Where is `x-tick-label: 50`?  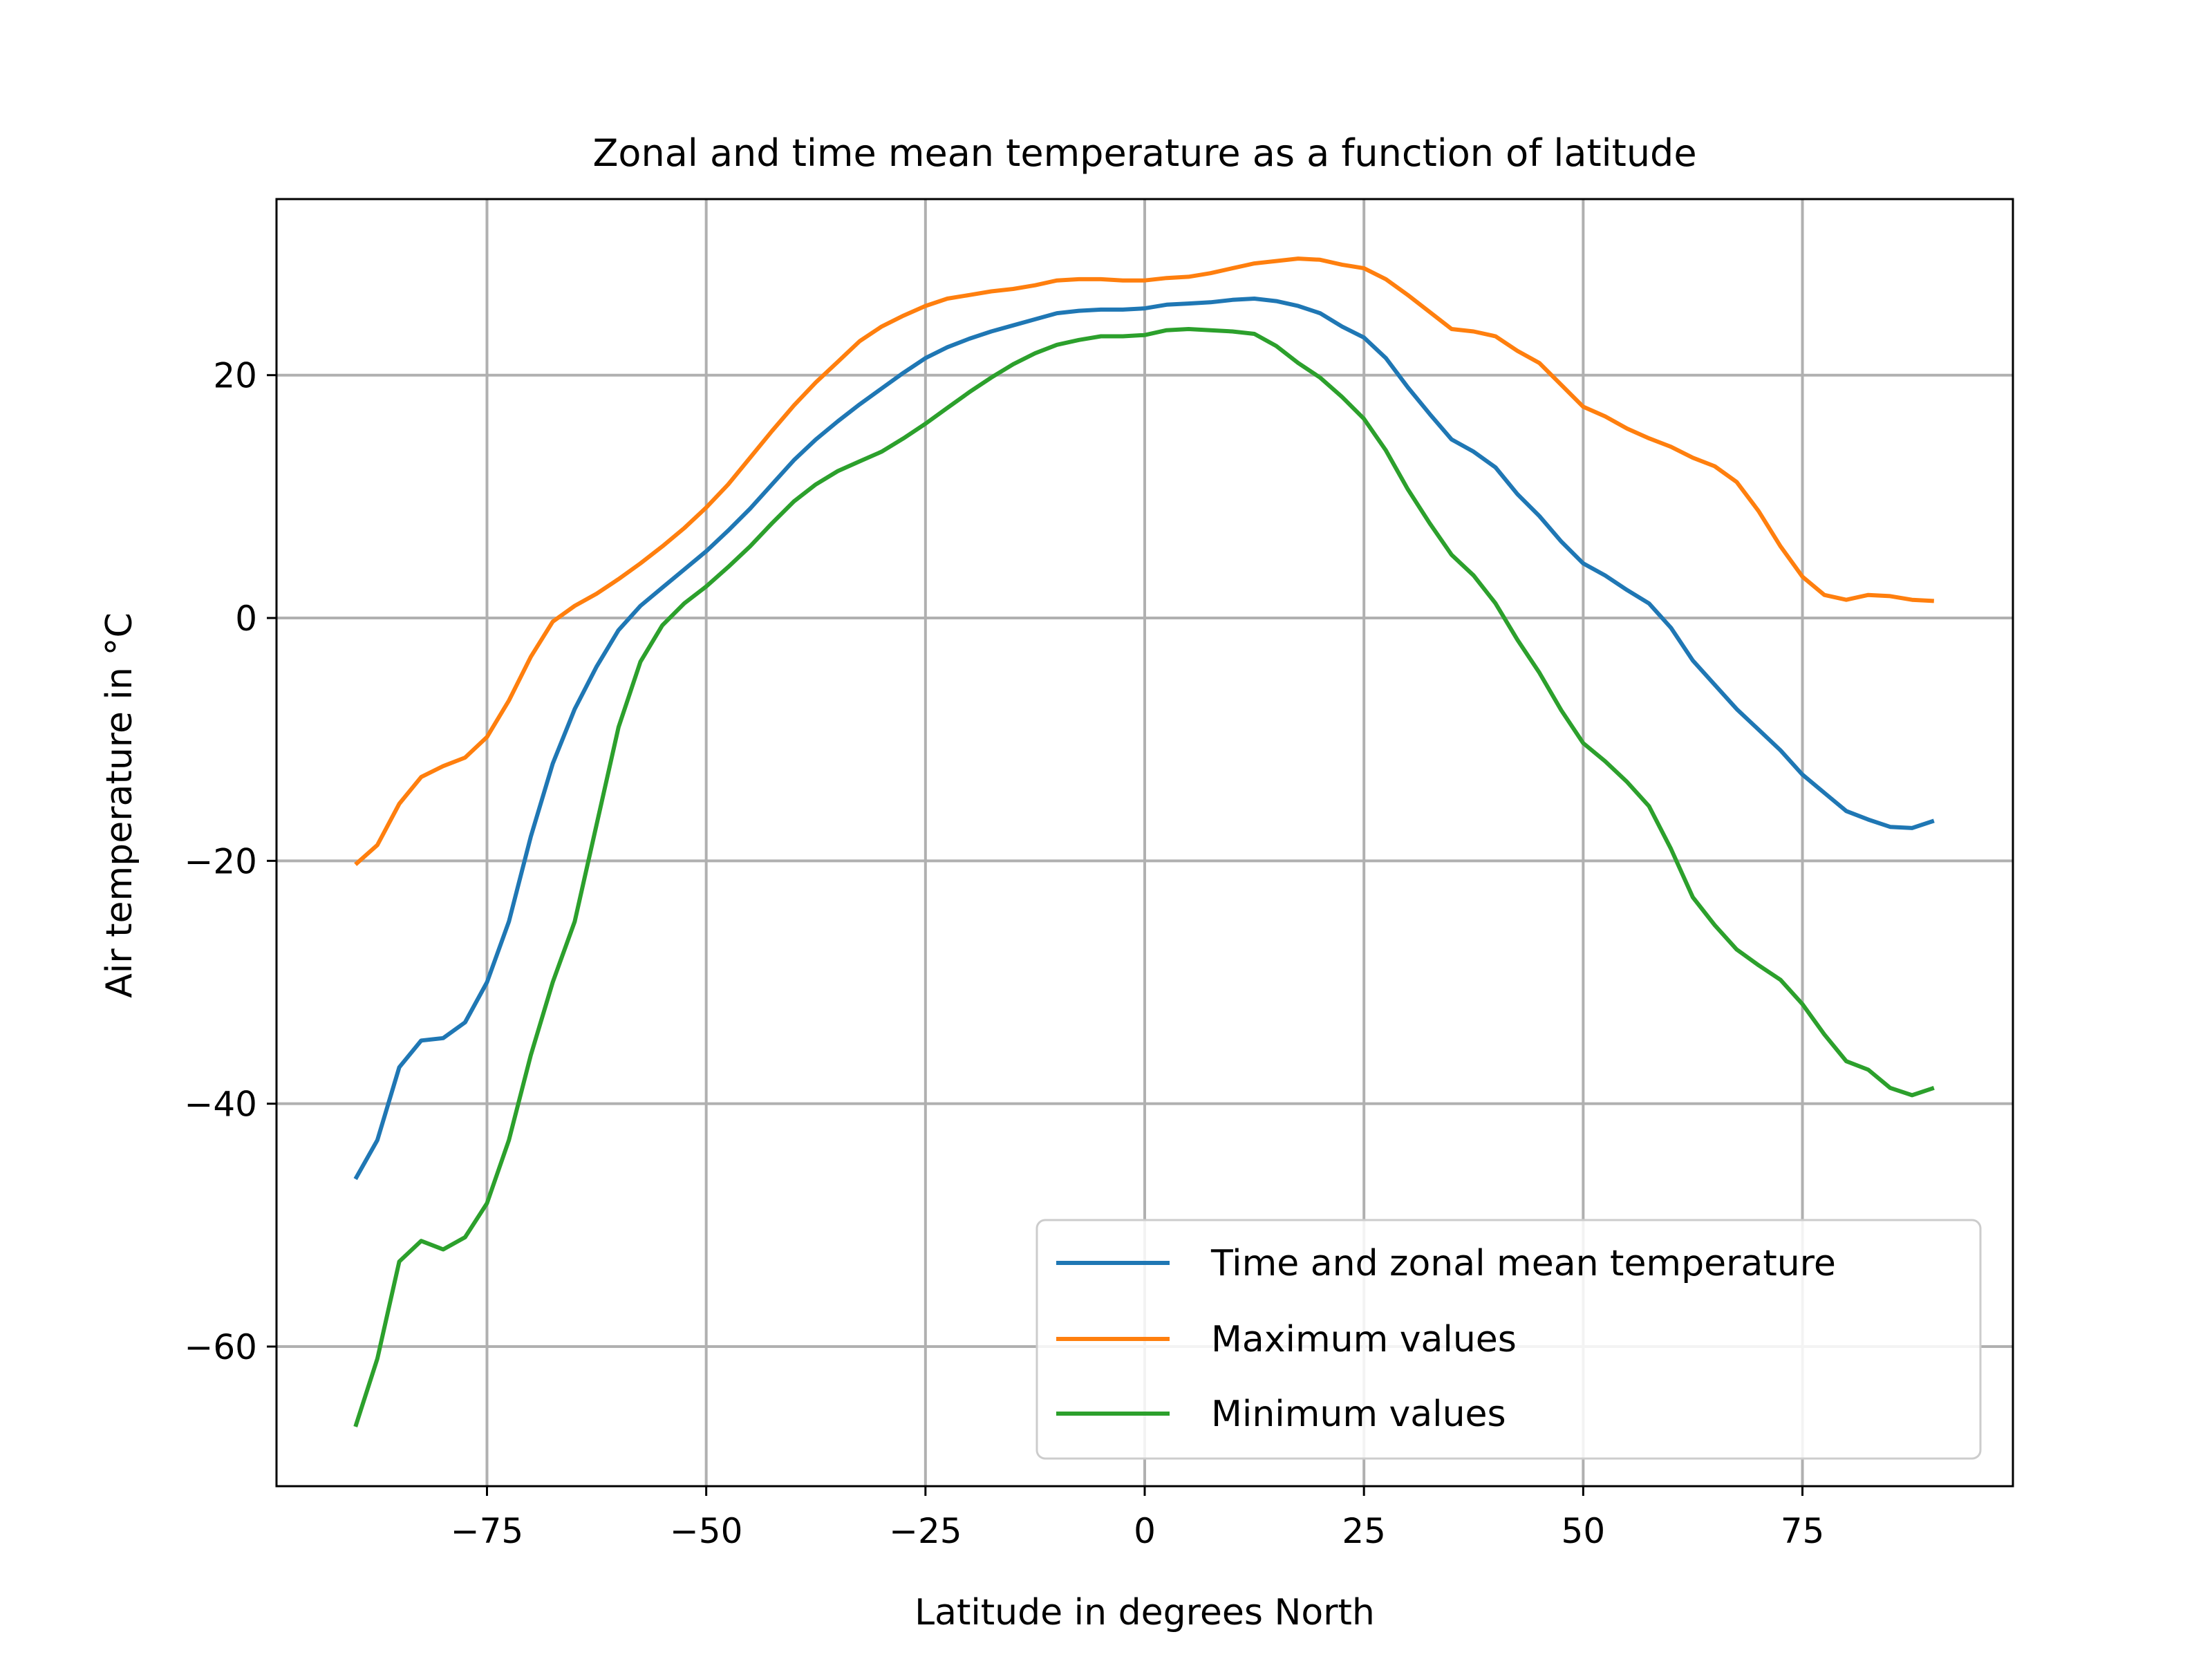 x-tick-label: 50 is located at coordinates (1584, 1531).